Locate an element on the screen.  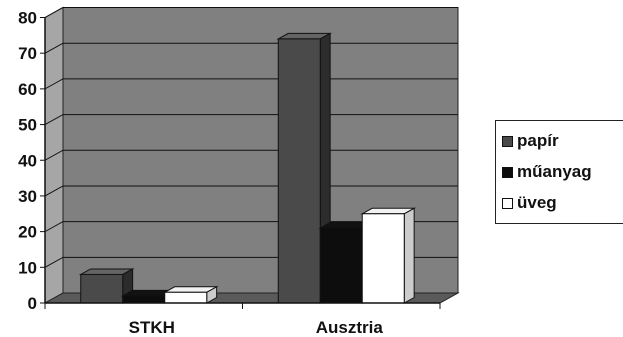
legend-label: műanyag is located at coordinates (554, 171).